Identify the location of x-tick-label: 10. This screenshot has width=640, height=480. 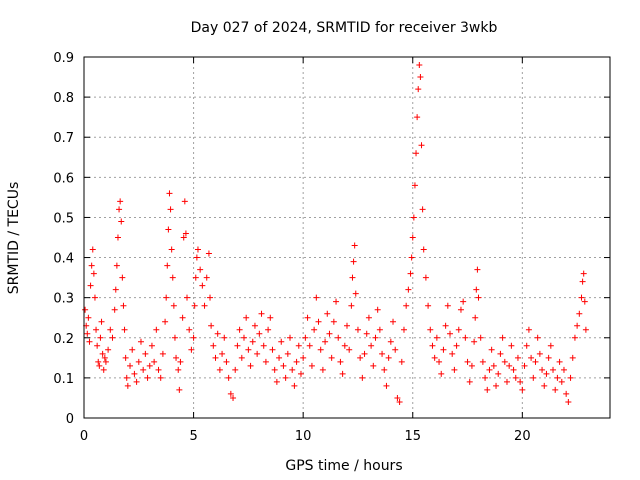
(303, 436).